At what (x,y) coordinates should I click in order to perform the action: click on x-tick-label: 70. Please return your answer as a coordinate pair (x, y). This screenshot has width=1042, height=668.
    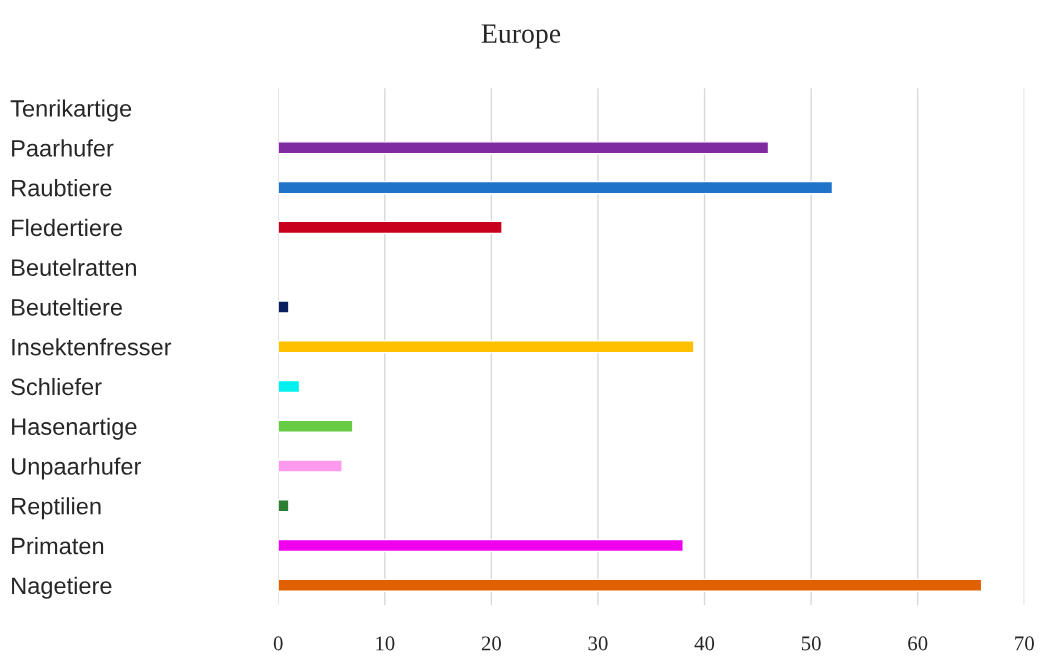
    Looking at the image, I should click on (1024, 643).